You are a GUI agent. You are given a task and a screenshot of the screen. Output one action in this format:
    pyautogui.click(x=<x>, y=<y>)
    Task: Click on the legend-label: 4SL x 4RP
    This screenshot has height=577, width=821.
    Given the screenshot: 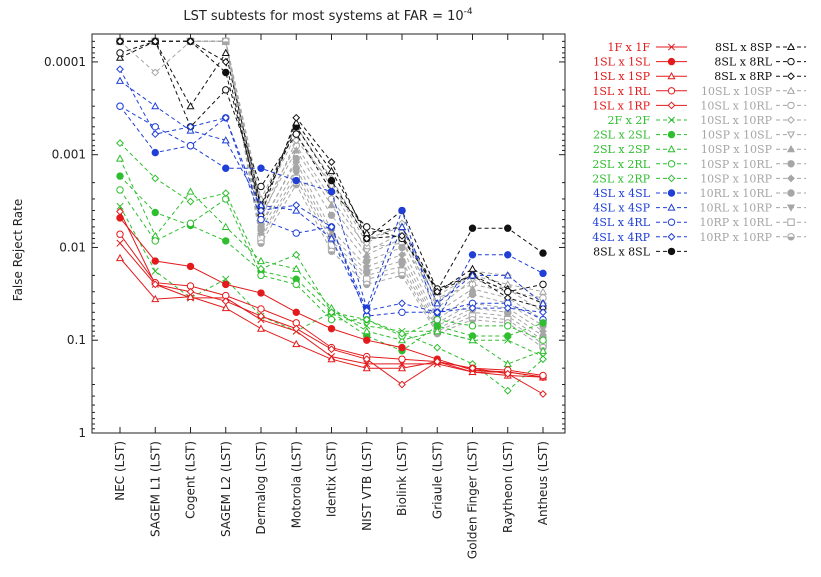 What is the action you would take?
    pyautogui.click(x=621, y=237)
    